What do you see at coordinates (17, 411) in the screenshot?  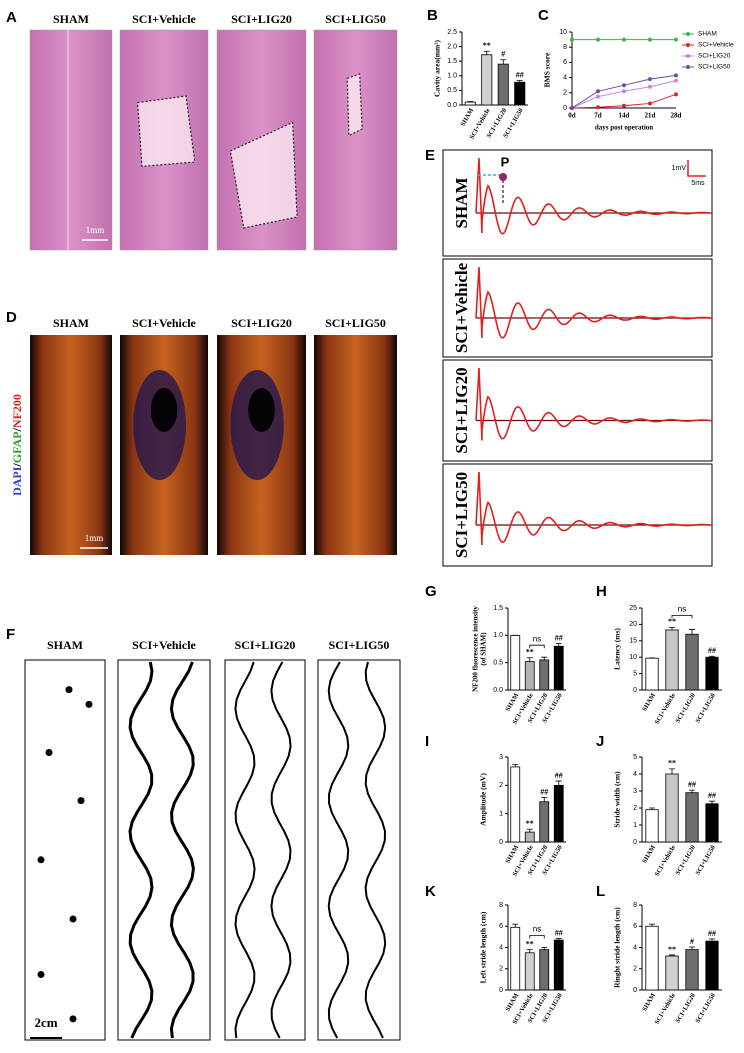 I see `stain-label-part: NF200` at bounding box center [17, 411].